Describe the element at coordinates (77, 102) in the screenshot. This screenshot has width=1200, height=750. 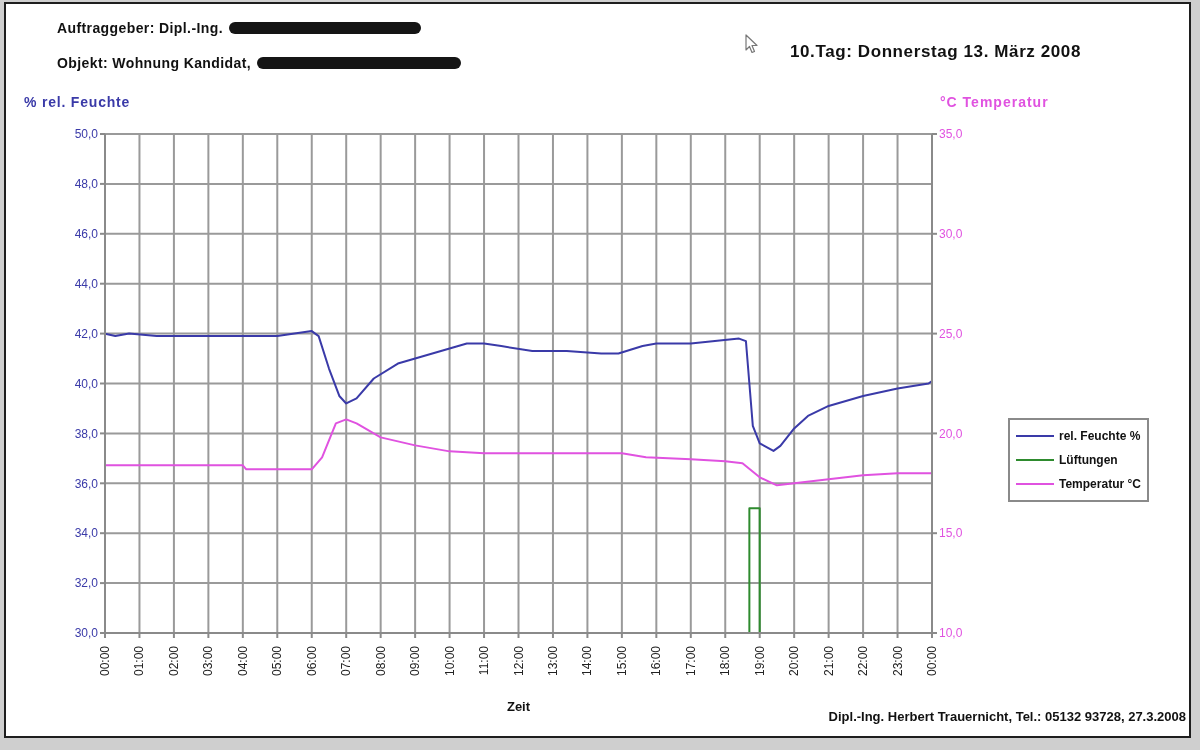
I see `y-axis-title: % rel. Feuchte` at that location.